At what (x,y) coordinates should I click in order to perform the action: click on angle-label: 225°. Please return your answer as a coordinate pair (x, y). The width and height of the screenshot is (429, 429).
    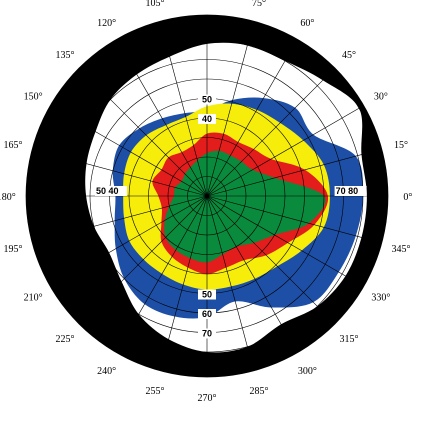
    Looking at the image, I should click on (65, 339).